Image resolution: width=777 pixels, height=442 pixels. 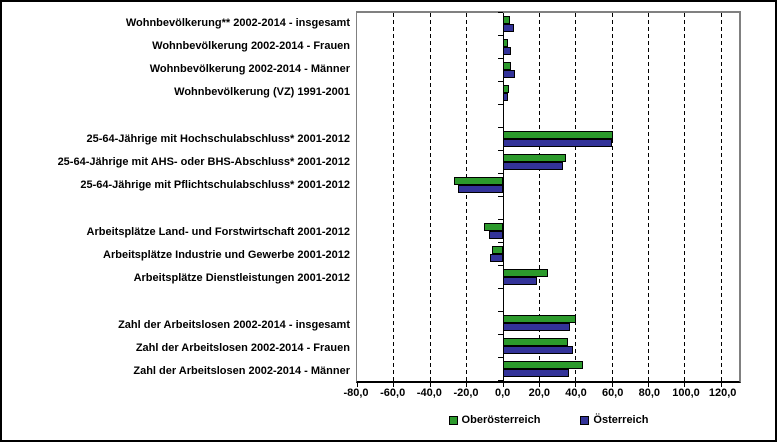 I want to click on x-axis-tick-label: 100,0, so click(x=686, y=393).